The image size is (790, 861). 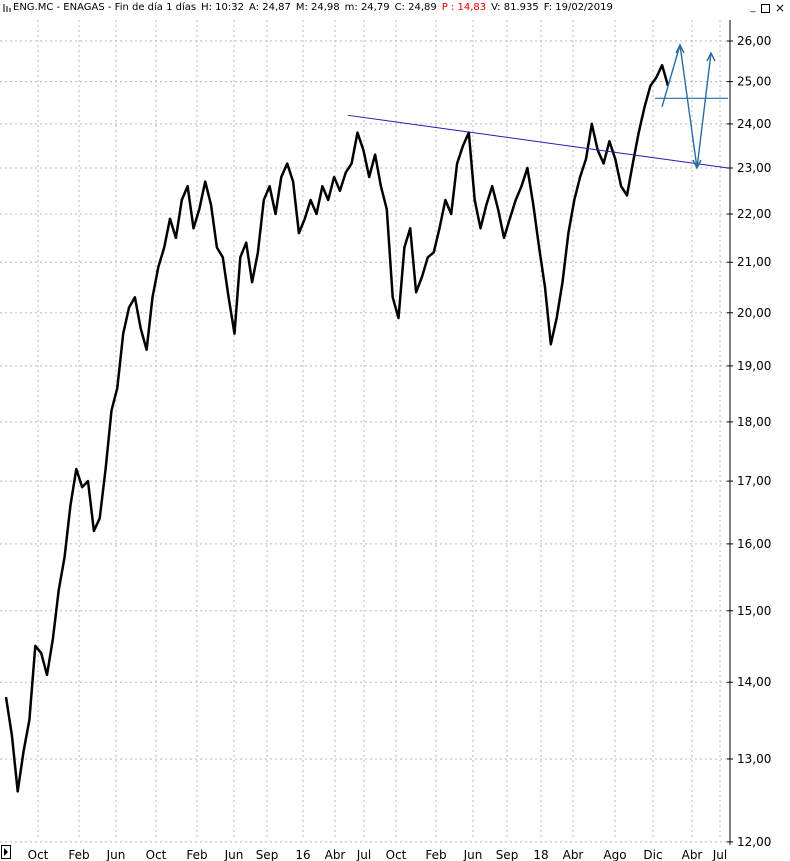 I want to click on title-segment: F: 19/02/2019, so click(x=578, y=7).